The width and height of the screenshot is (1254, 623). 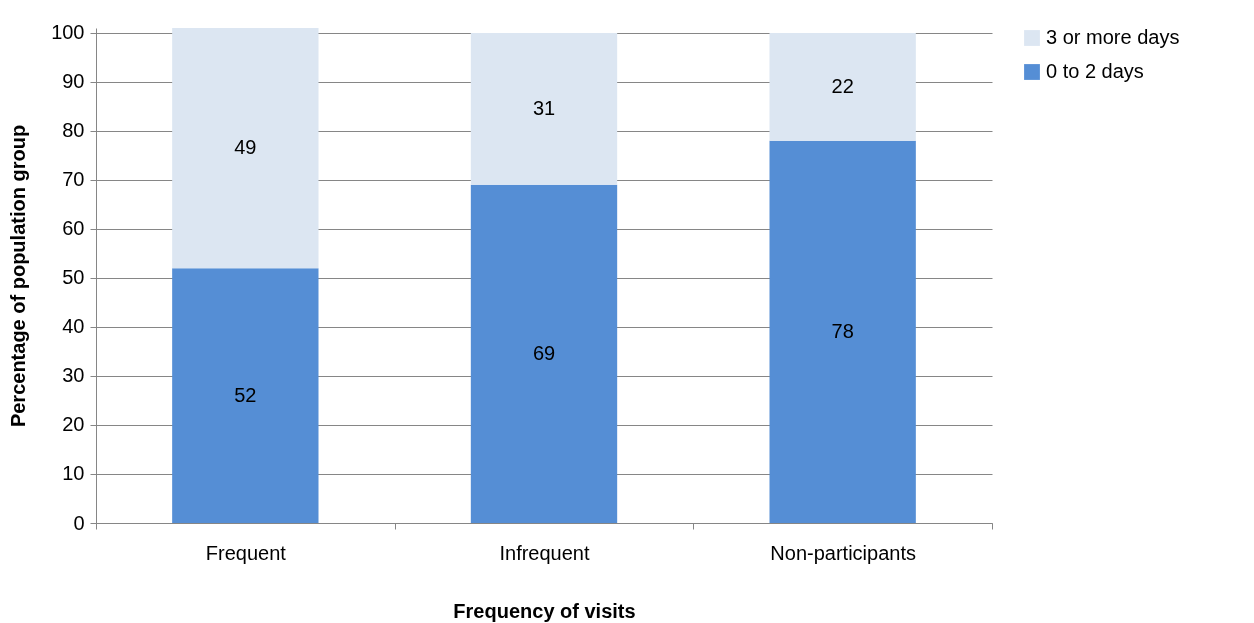 I want to click on data-label: 49, so click(x=245, y=147).